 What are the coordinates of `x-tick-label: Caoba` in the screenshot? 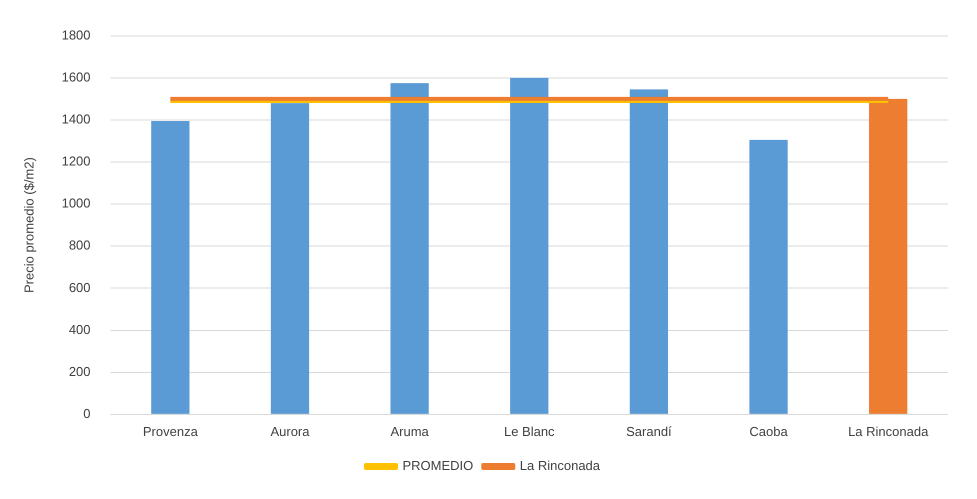 It's located at (768, 431).